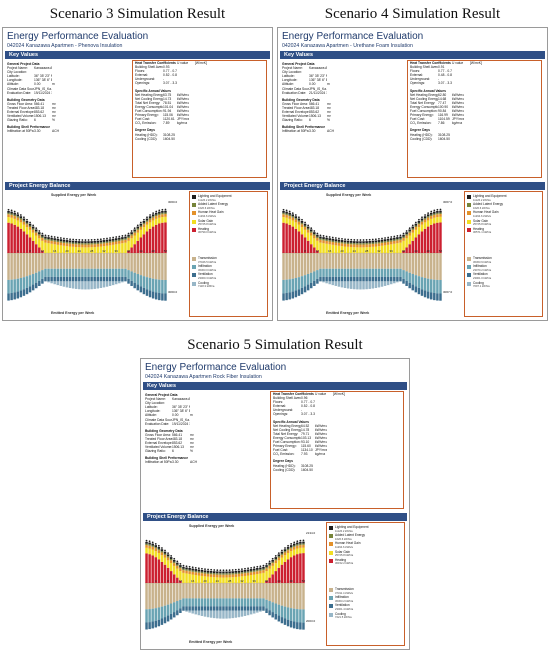 This screenshot has width=550, height=653. Describe the element at coordinates (481, 285) in the screenshot. I see `legend-text: Cooling 7097.1 kWh/a` at that location.